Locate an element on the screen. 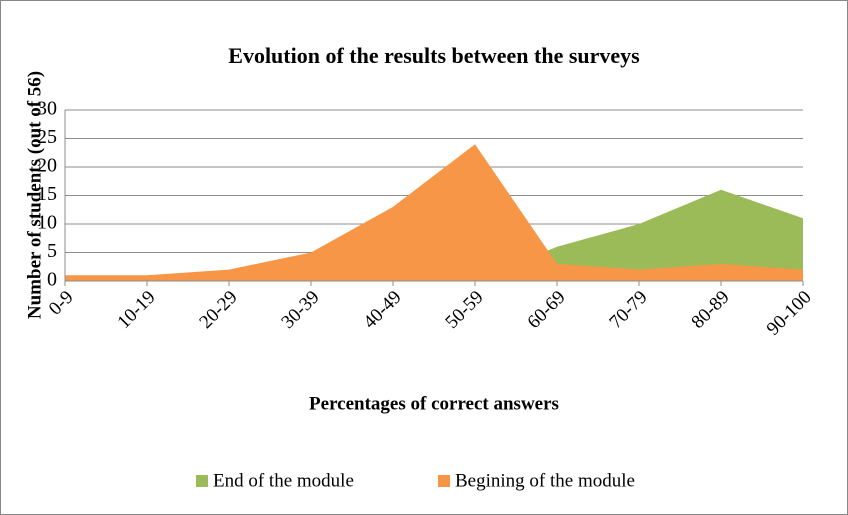  legend-label: End of the module is located at coordinates (283, 480).